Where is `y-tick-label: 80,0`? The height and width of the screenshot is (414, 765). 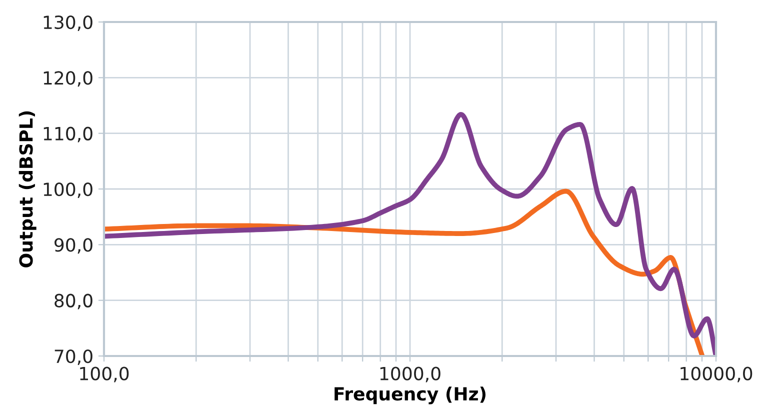 y-tick-label: 80,0 is located at coordinates (73, 302).